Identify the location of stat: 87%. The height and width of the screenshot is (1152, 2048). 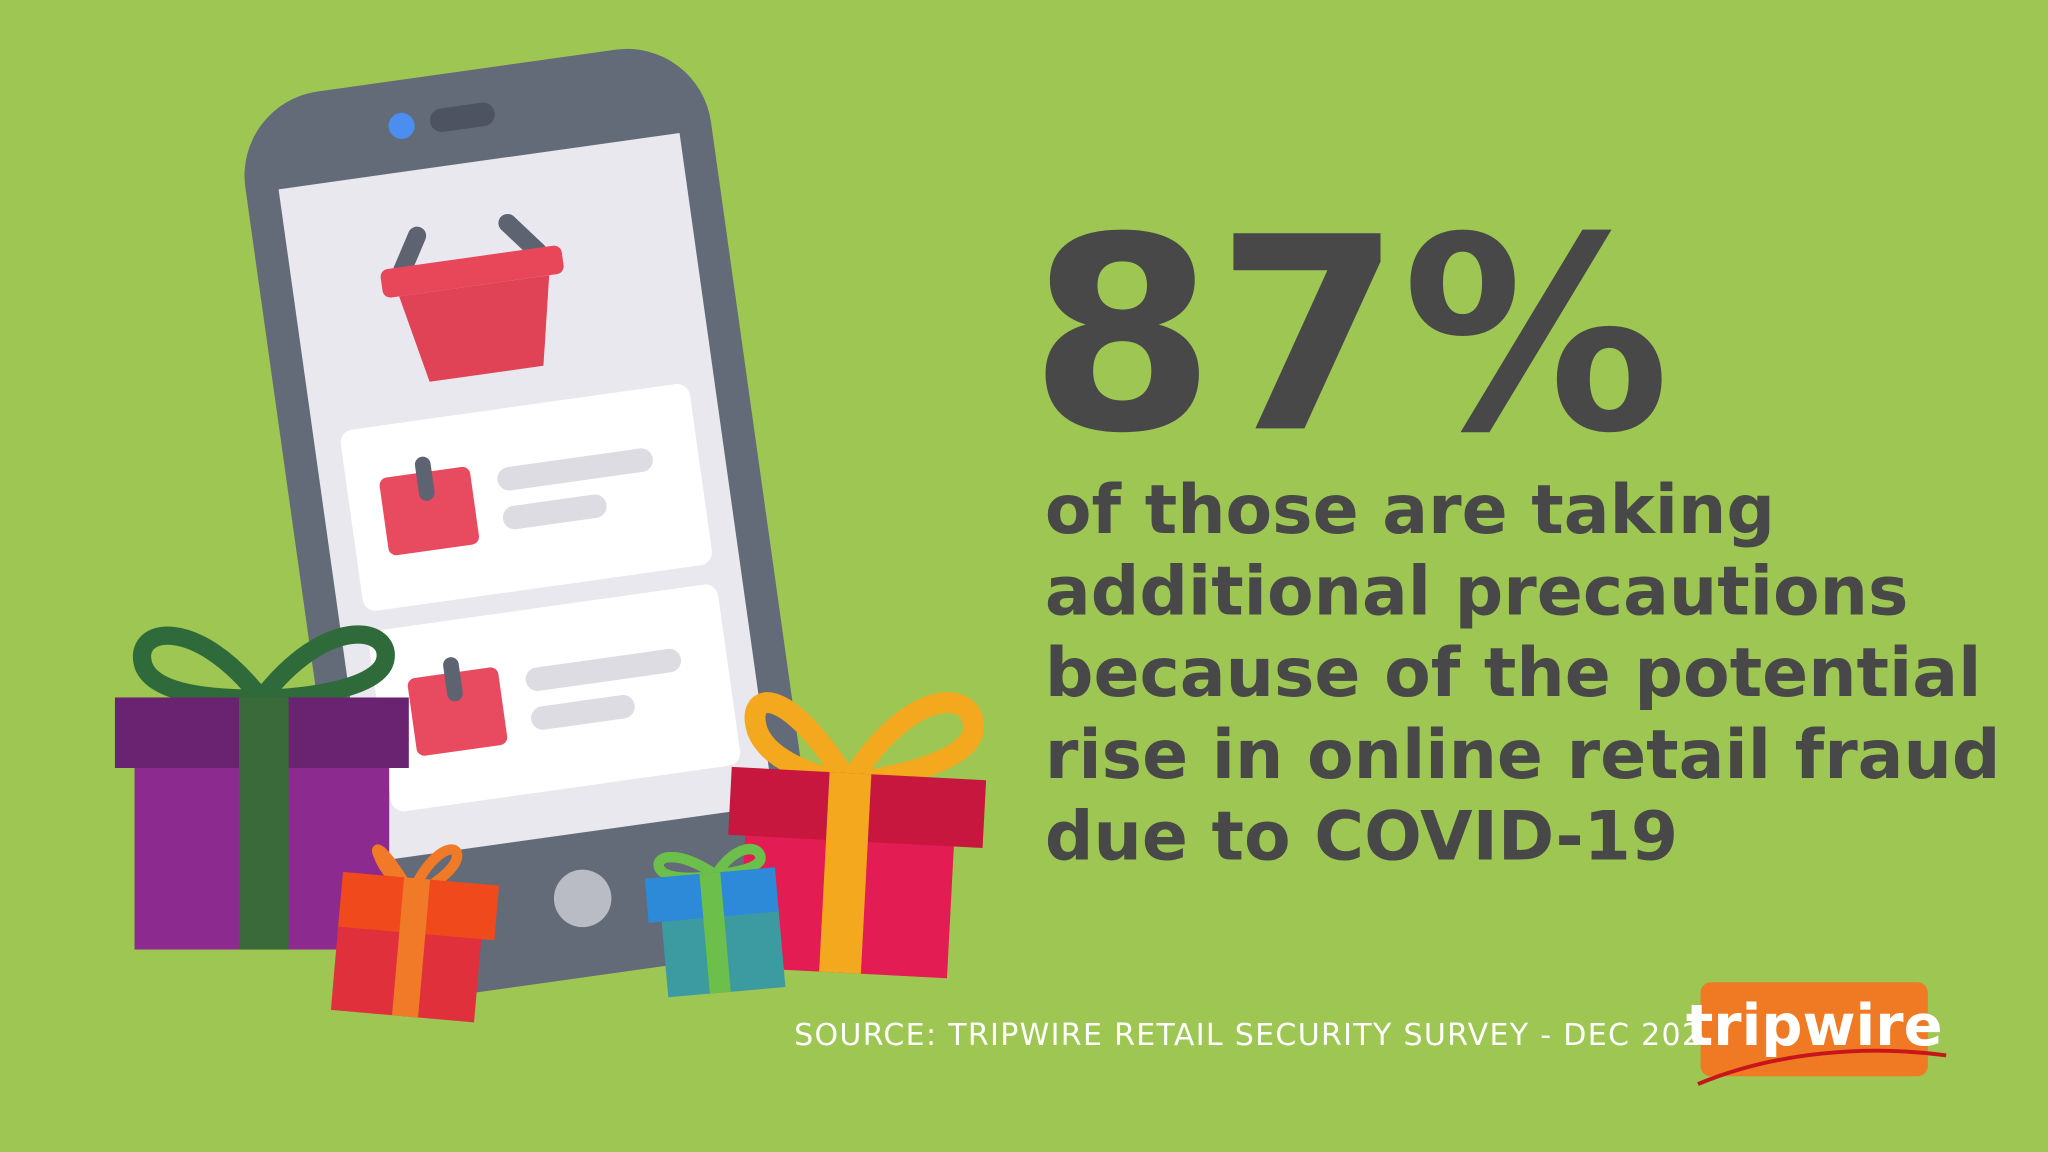
(1349, 336).